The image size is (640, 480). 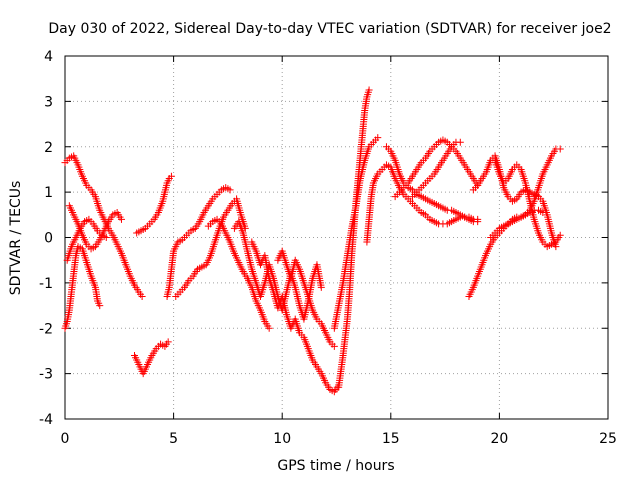 I want to click on data-point-arc-v, so click(x=560, y=149).